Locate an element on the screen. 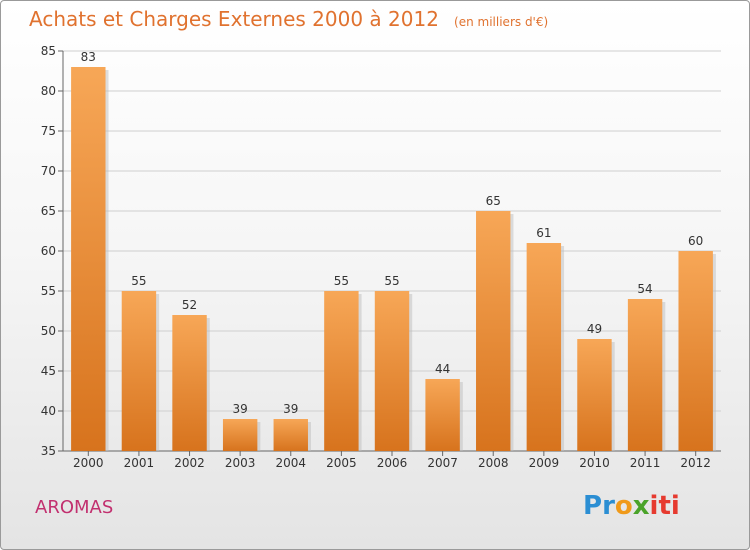 The width and height of the screenshot is (750, 550). data-label-2009: 61 is located at coordinates (543, 233).